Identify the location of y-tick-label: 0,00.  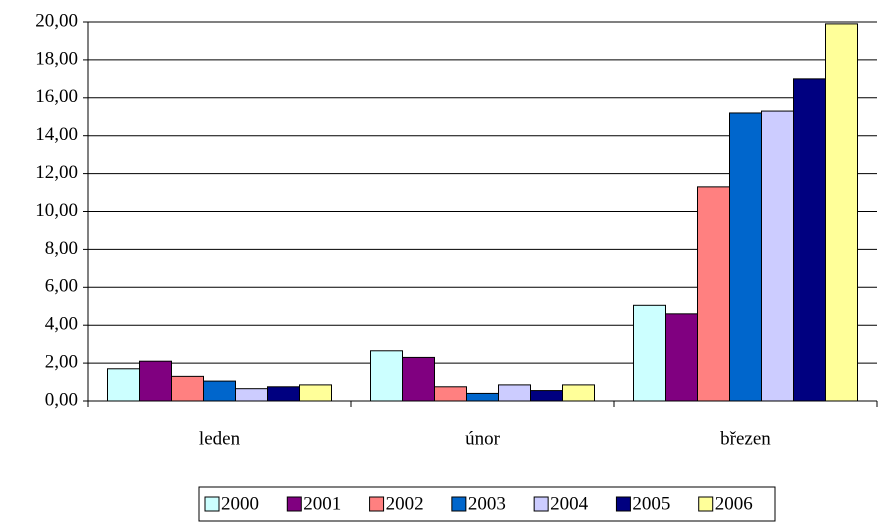
(61, 399).